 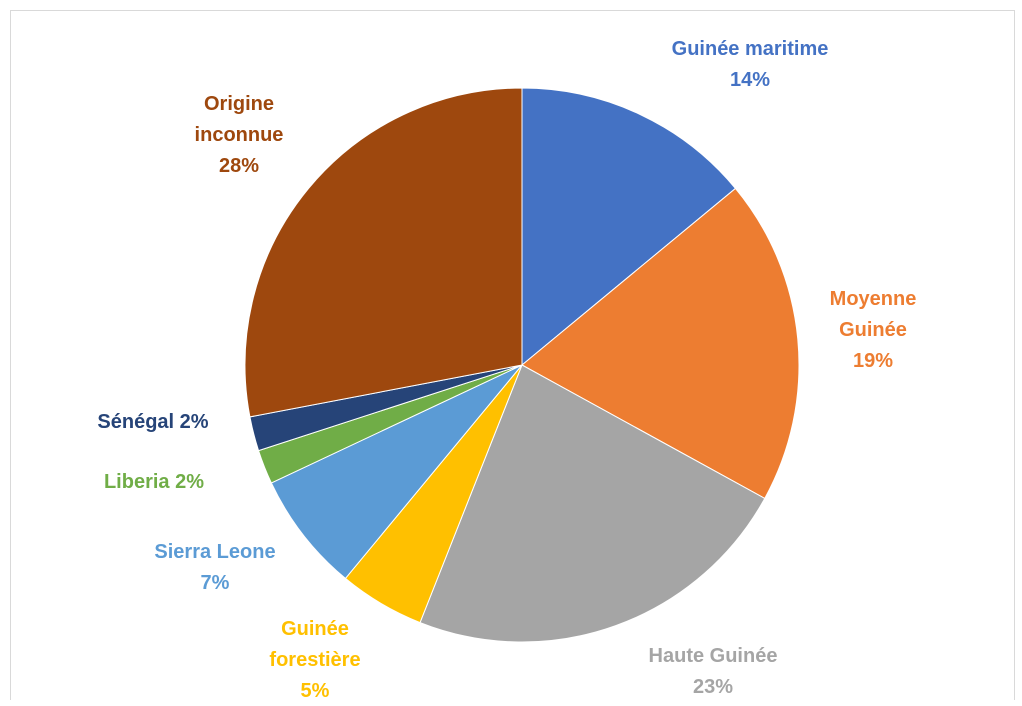 I want to click on slice-label-line: Sénégal 2%, so click(x=152, y=422).